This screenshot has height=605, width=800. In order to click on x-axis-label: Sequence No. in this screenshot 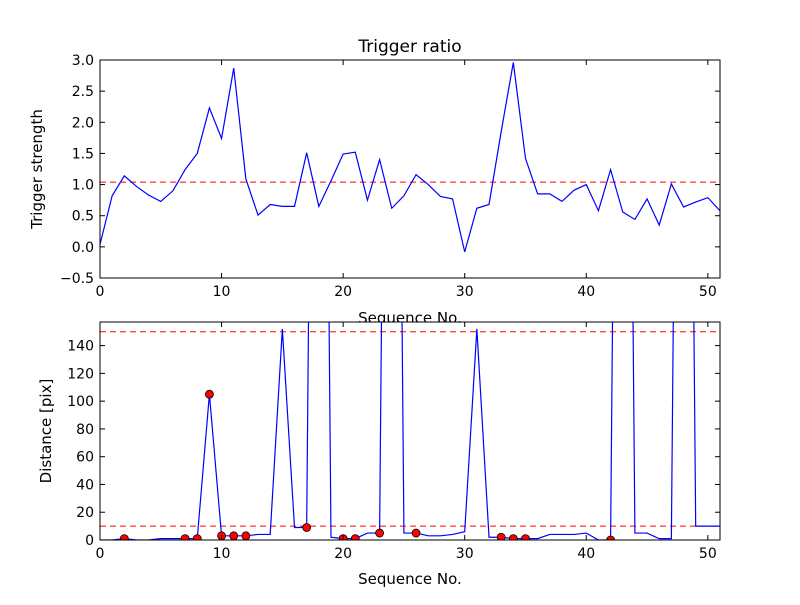, I will do `click(410, 579)`.